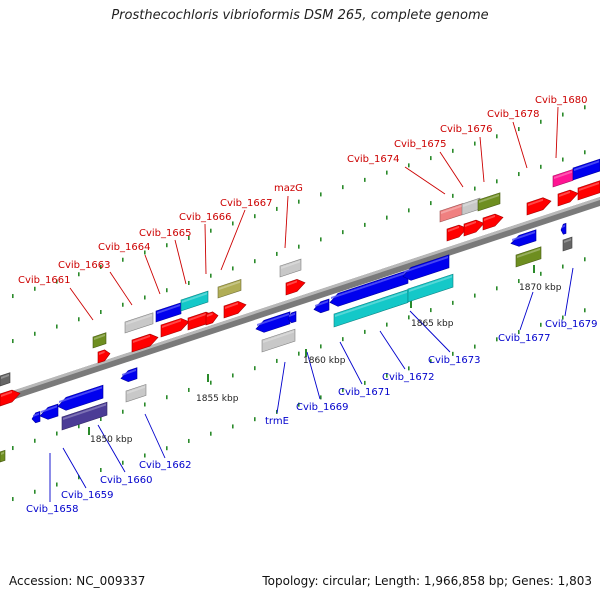 This screenshot has height=600, width=600. What do you see at coordinates (246, 203) in the screenshot?
I see `gene-label-cvib-1667: Cvib_1667` at bounding box center [246, 203].